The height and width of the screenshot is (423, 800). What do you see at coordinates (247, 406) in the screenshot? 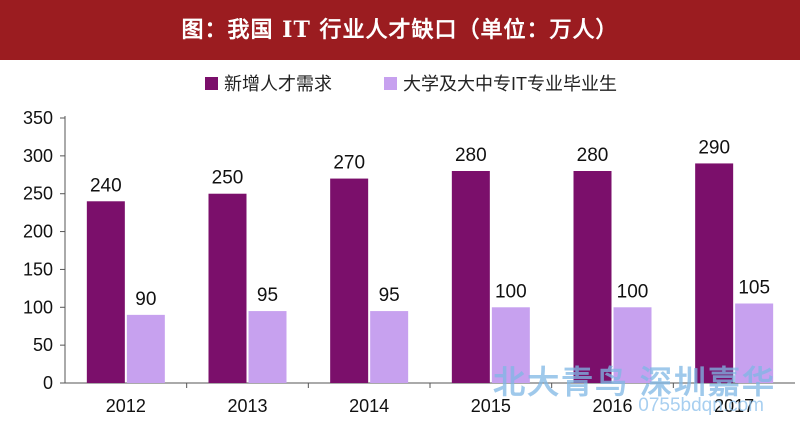
I see `x-tick-label: 2013` at bounding box center [247, 406].